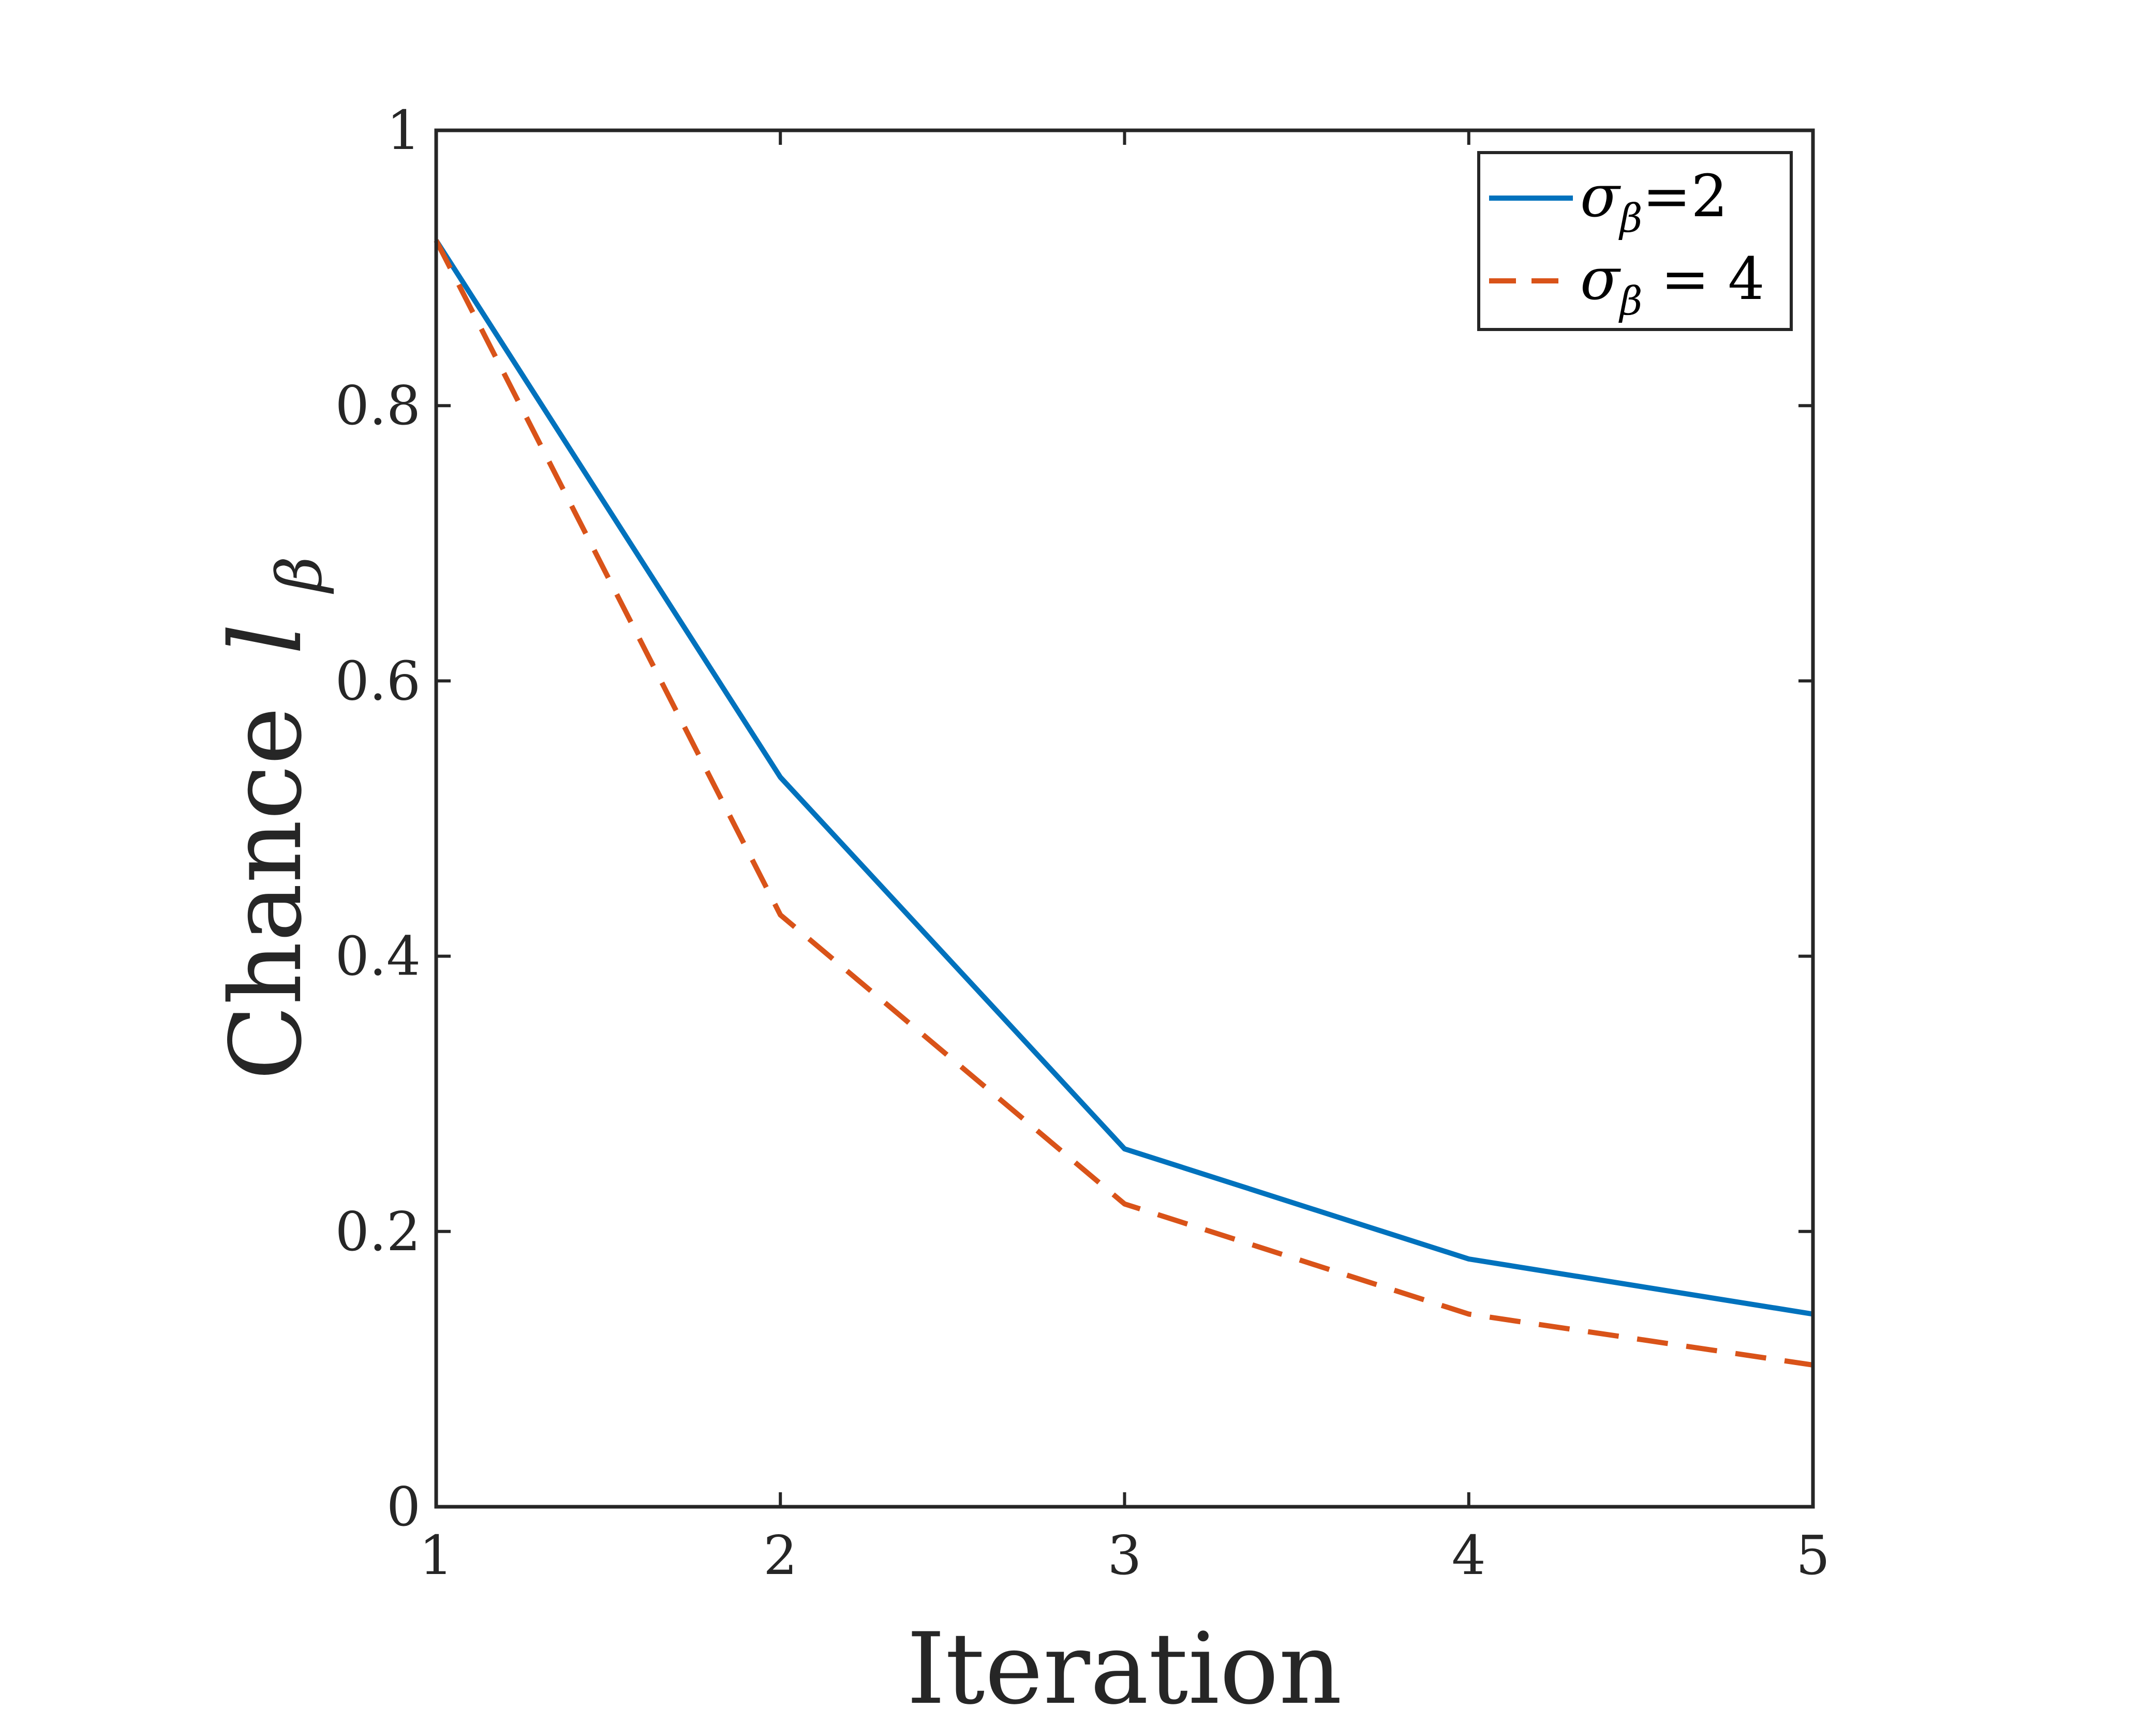 The height and width of the screenshot is (1724, 2156). Describe the element at coordinates (436, 1556) in the screenshot. I see `x-tick-label-1: 1` at that location.